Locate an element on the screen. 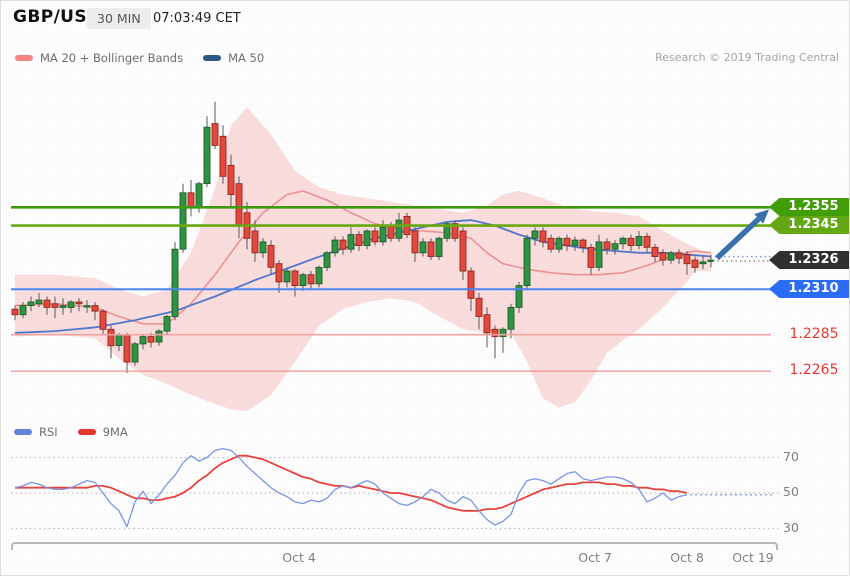  main-chart-legend: MA 20 + Bollinger Bands MA 50 is located at coordinates (139, 58).